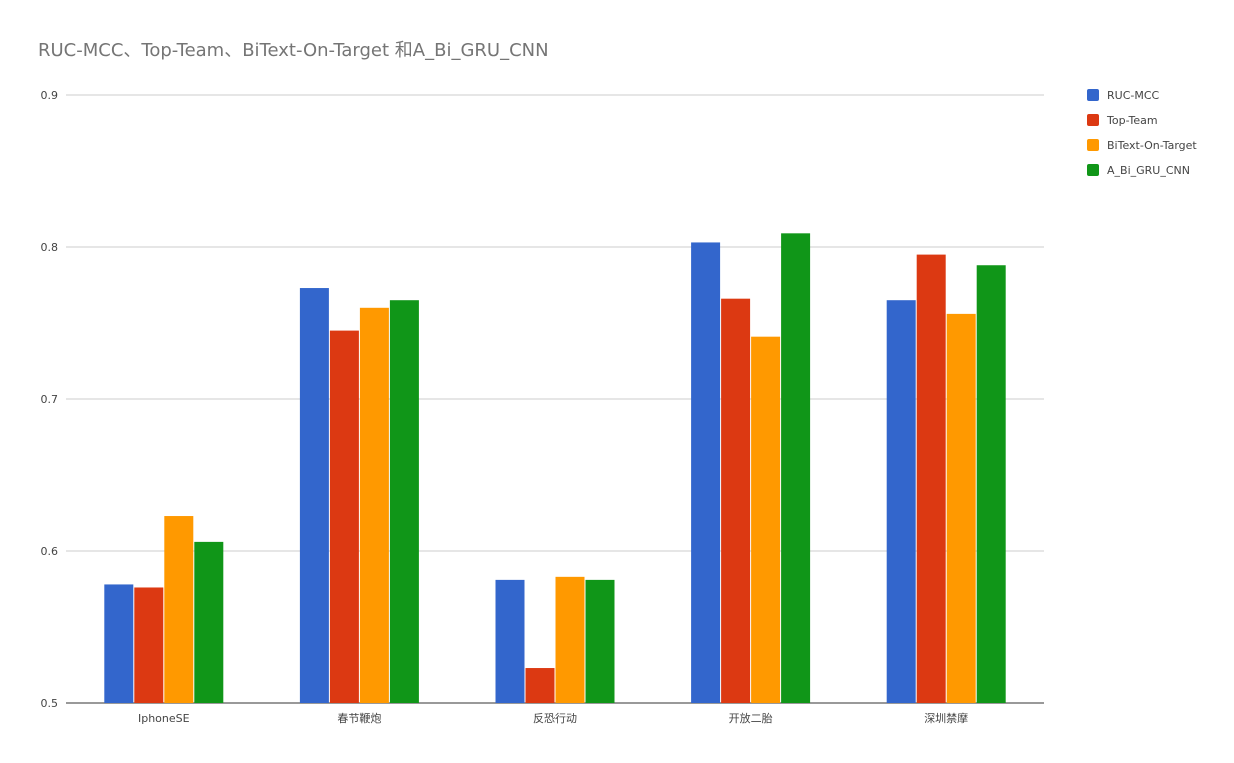 The image size is (1234, 763). What do you see at coordinates (50, 247) in the screenshot?
I see `y-tick-label: 0.8` at bounding box center [50, 247].